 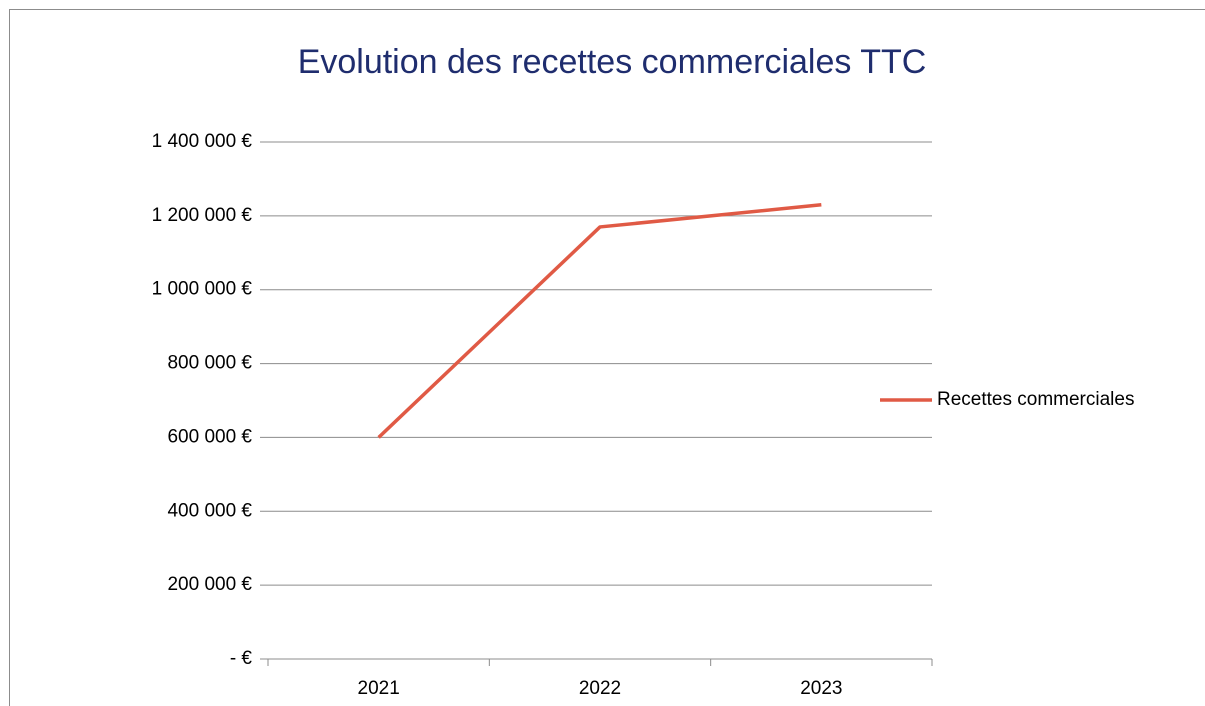 What do you see at coordinates (599, 321) in the screenshot?
I see `data-line` at bounding box center [599, 321].